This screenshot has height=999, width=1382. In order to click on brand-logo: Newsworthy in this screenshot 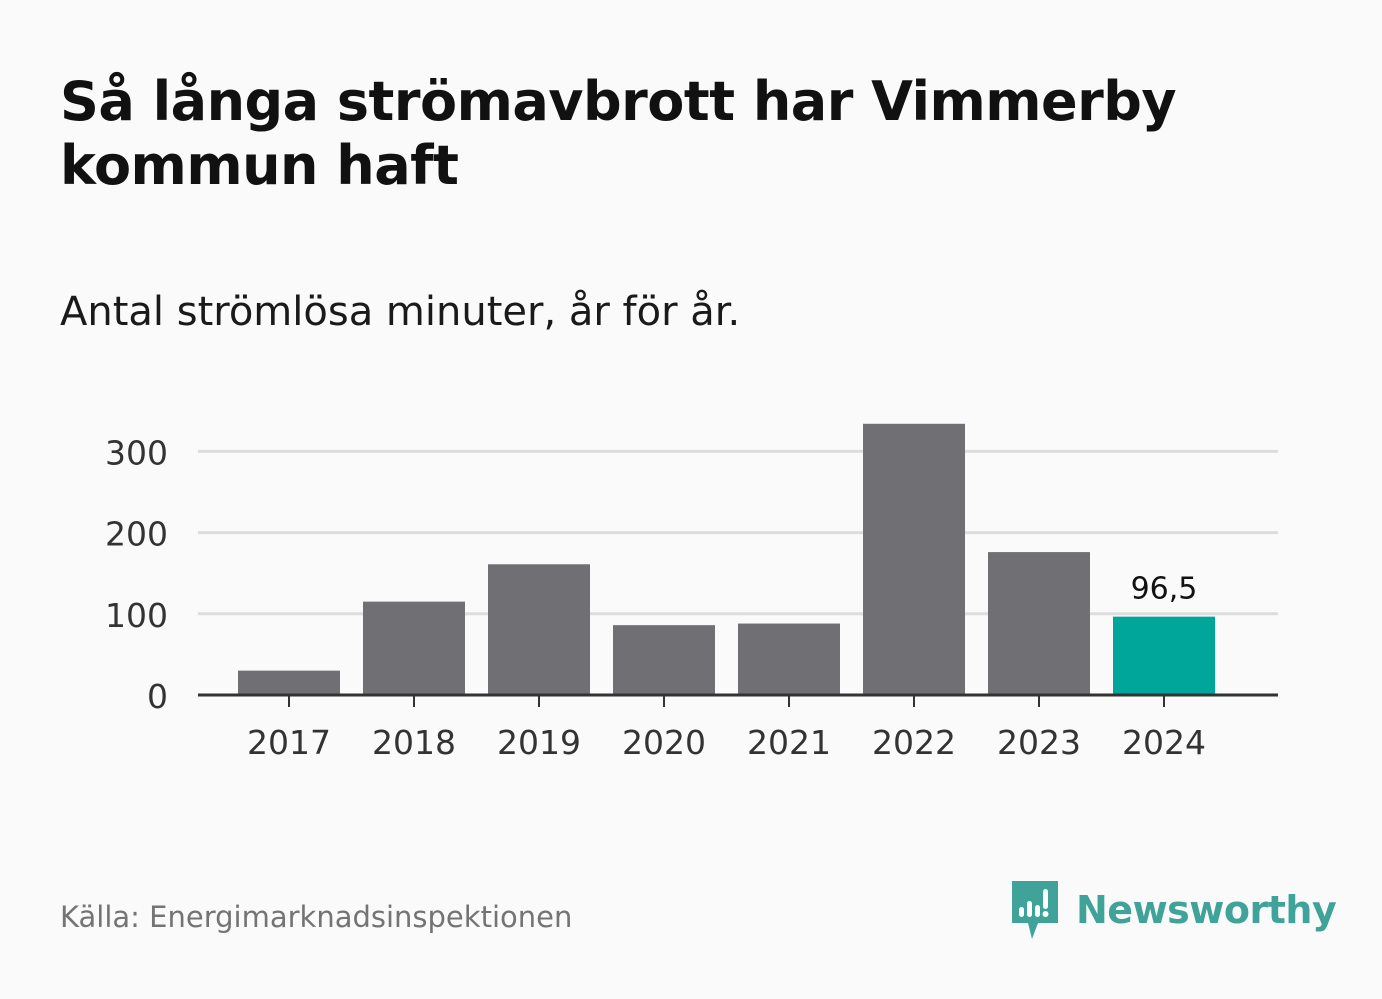, I will do `click(1173, 910)`.